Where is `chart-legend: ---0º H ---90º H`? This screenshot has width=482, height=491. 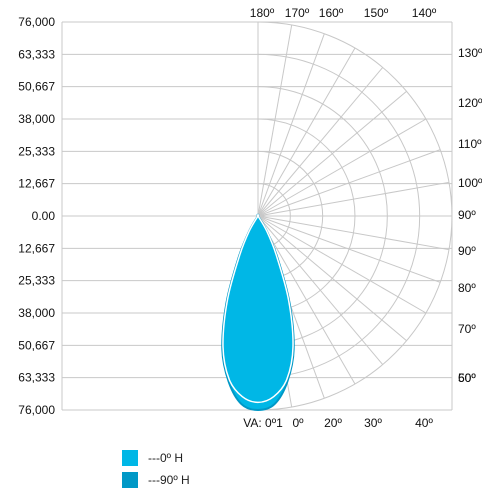 chart-legend: ---0º H ---90º H is located at coordinates (156, 469).